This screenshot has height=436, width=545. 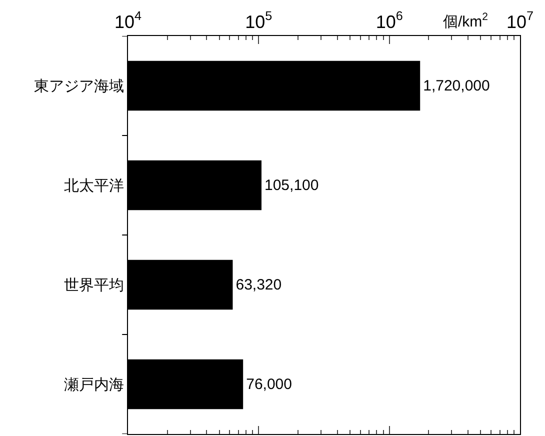 What do you see at coordinates (94, 186) in the screenshot?
I see `y-tick-label: 北太平洋` at bounding box center [94, 186].